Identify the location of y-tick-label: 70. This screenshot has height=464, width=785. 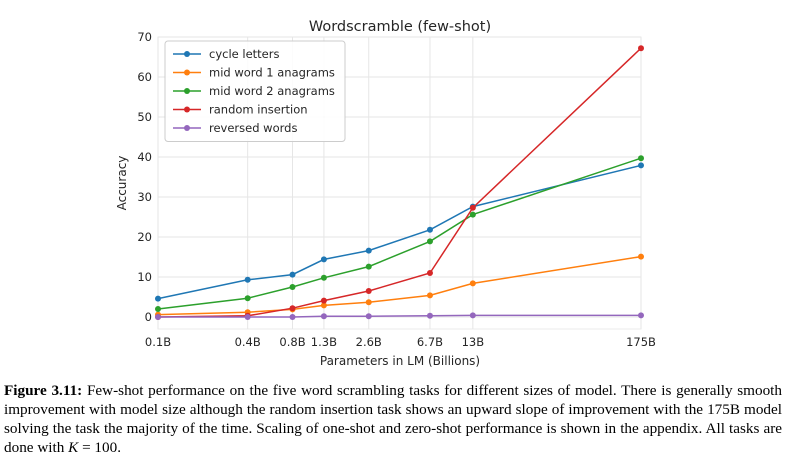
(144, 37).